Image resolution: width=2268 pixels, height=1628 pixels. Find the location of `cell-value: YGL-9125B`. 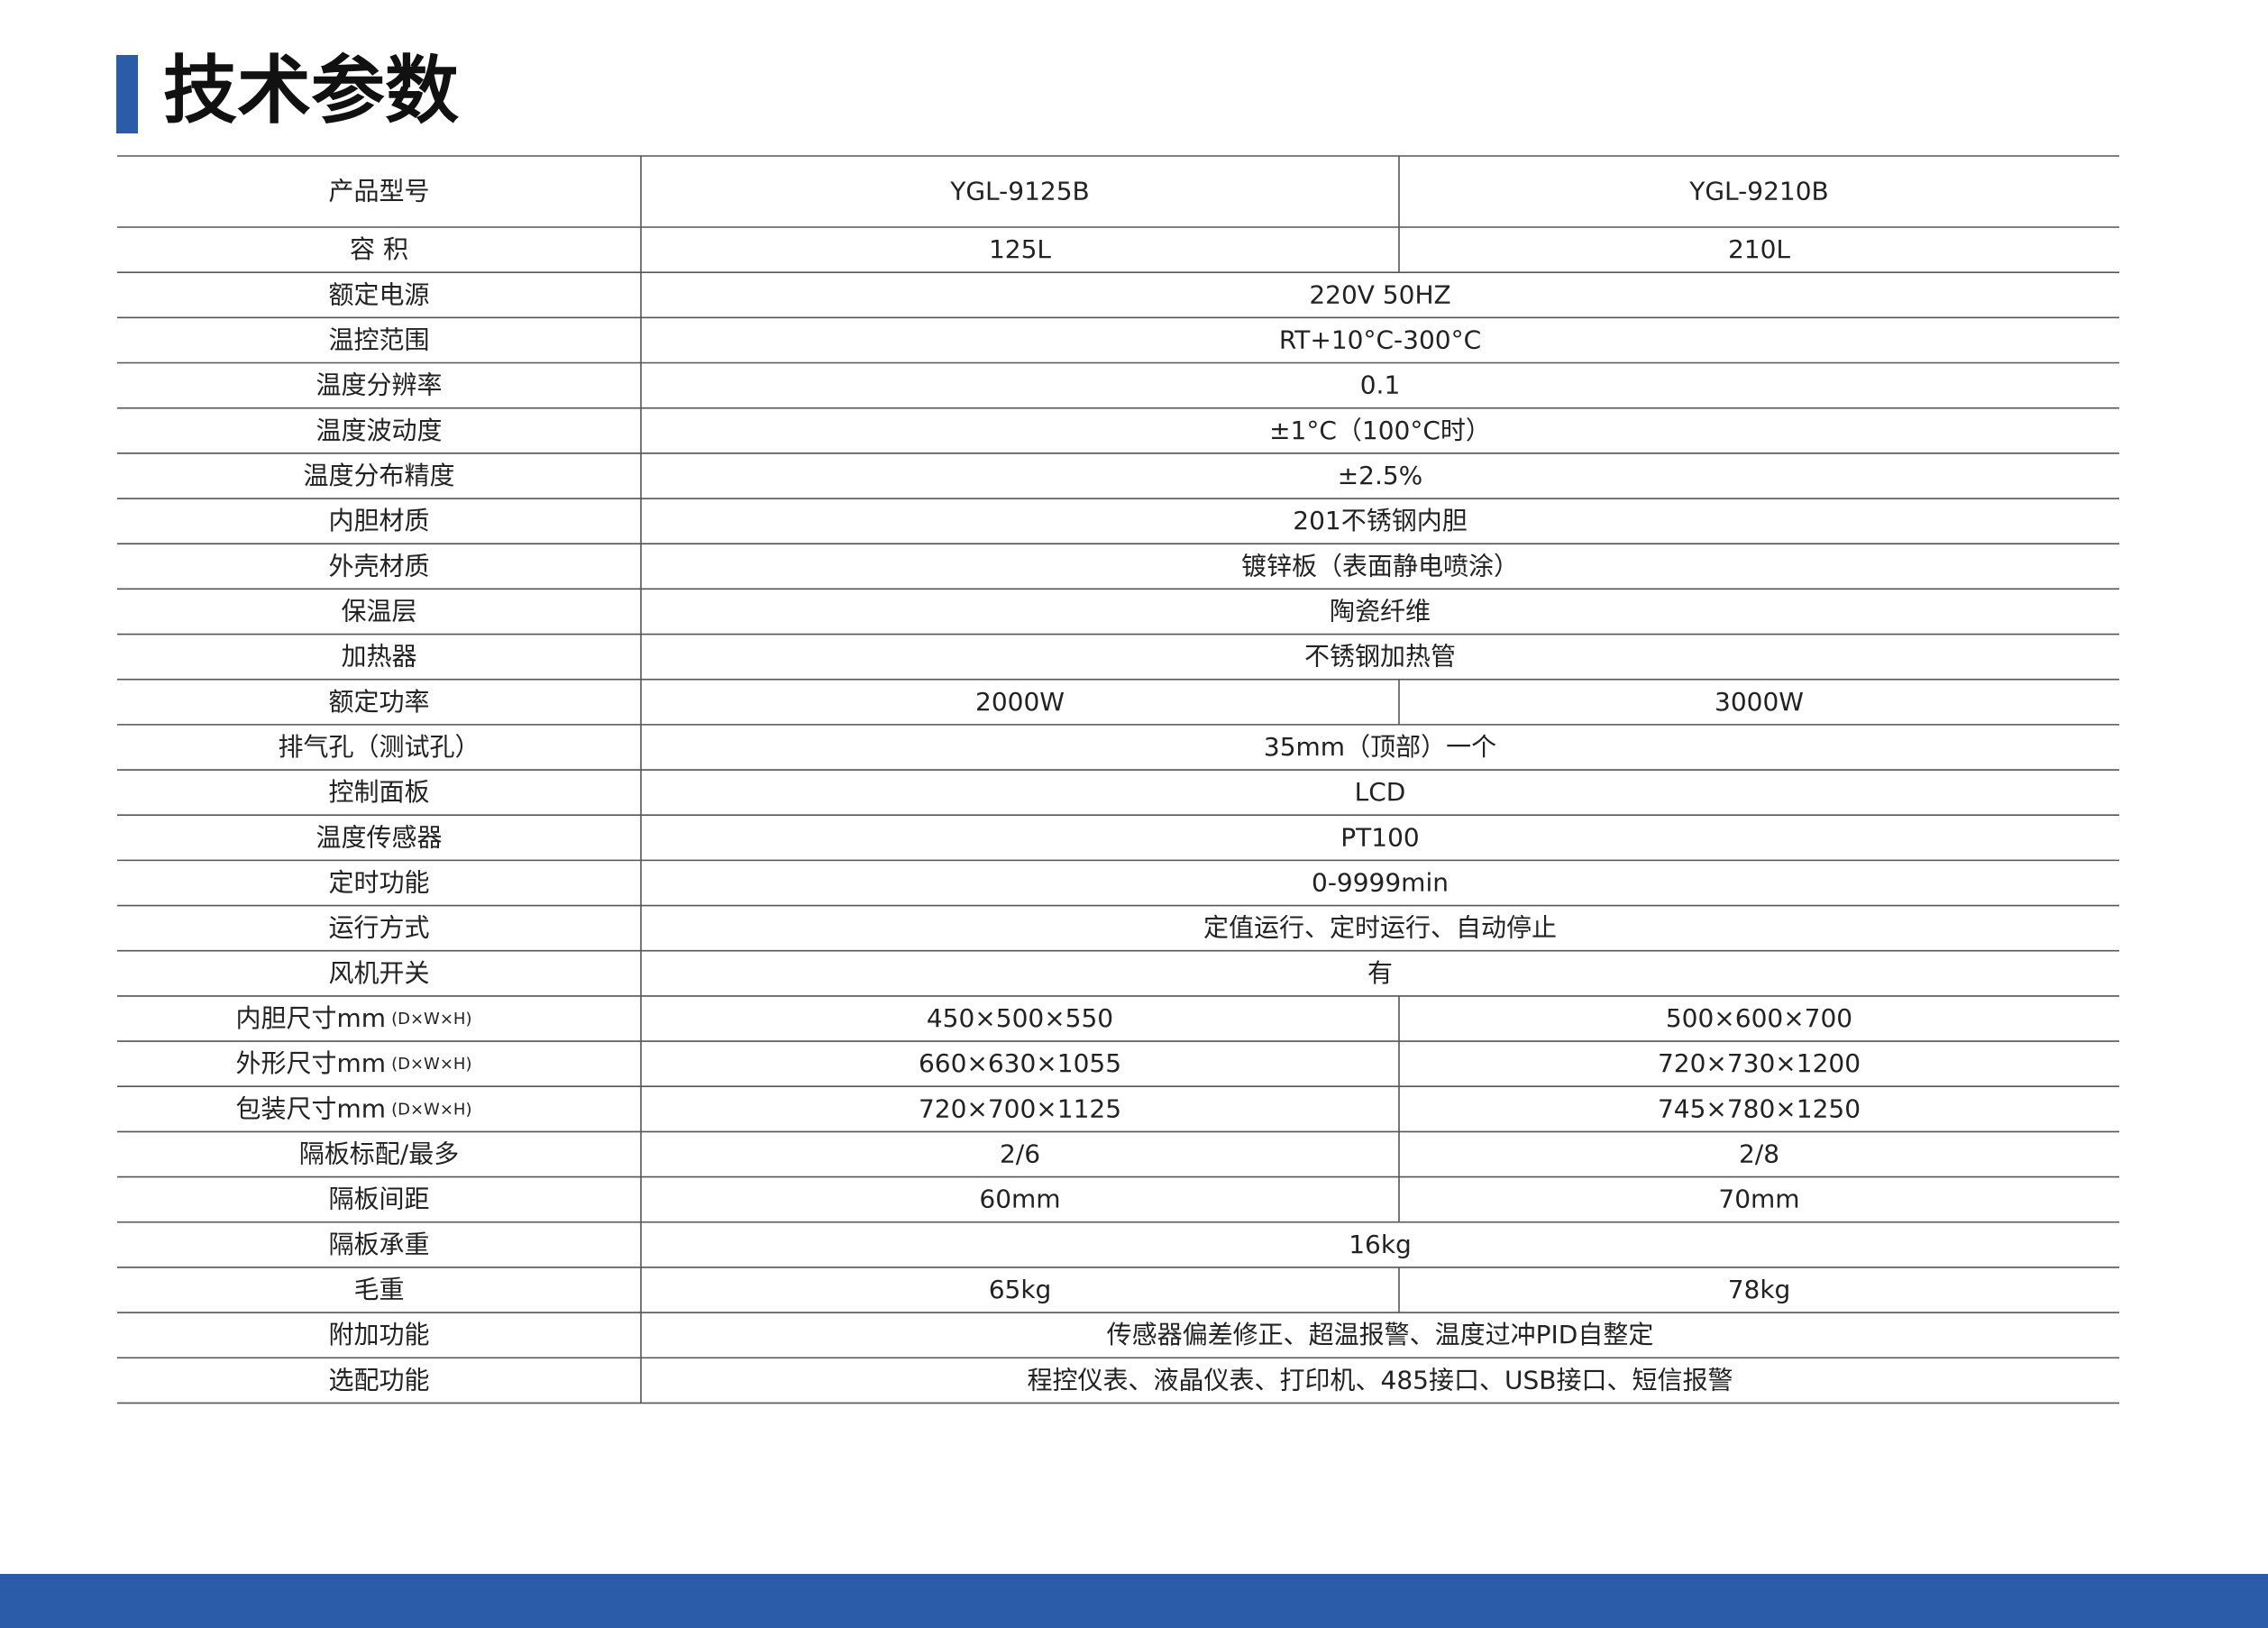

cell-value: YGL-9125B is located at coordinates (1019, 191).